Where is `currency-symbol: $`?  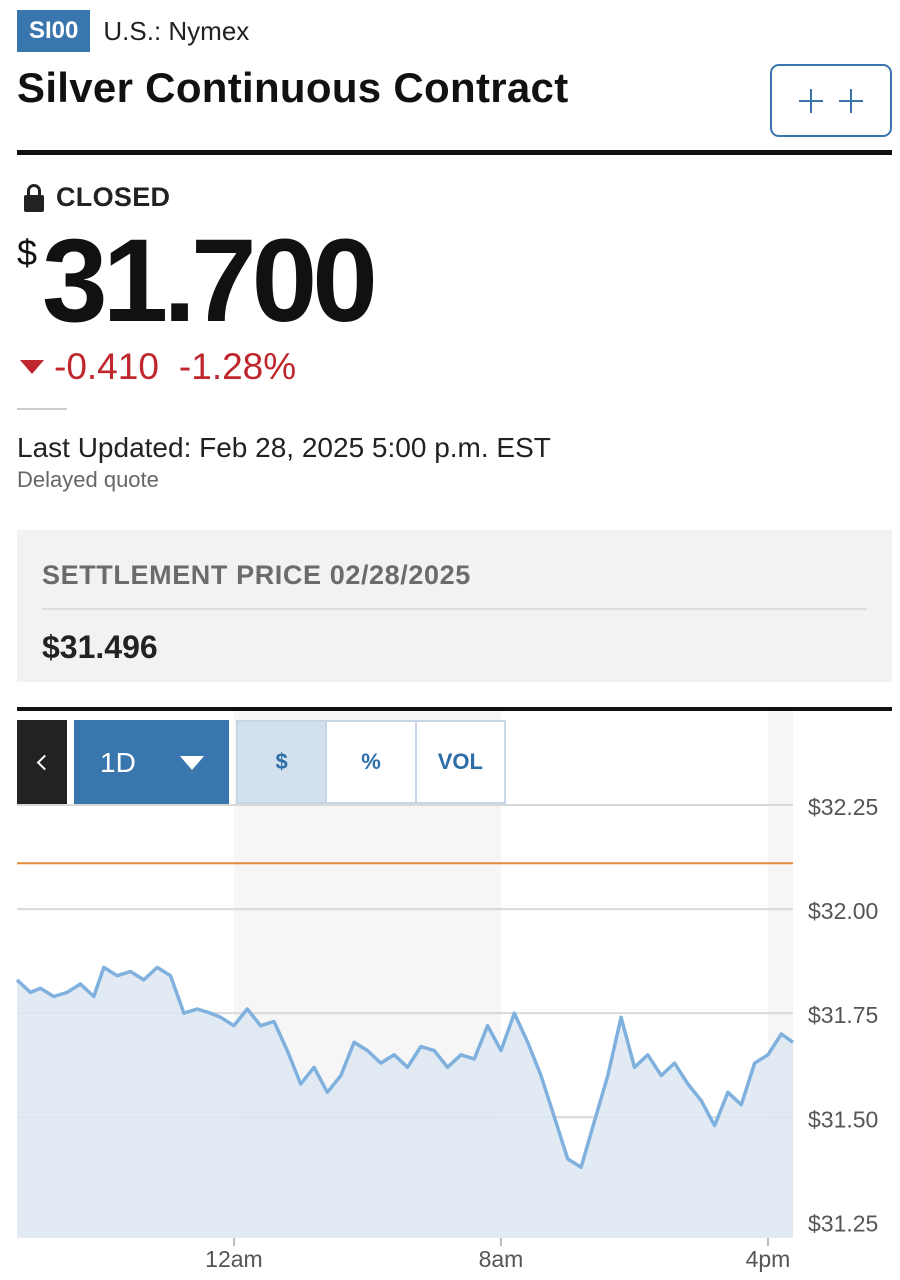 currency-symbol: $ is located at coordinates (27, 252).